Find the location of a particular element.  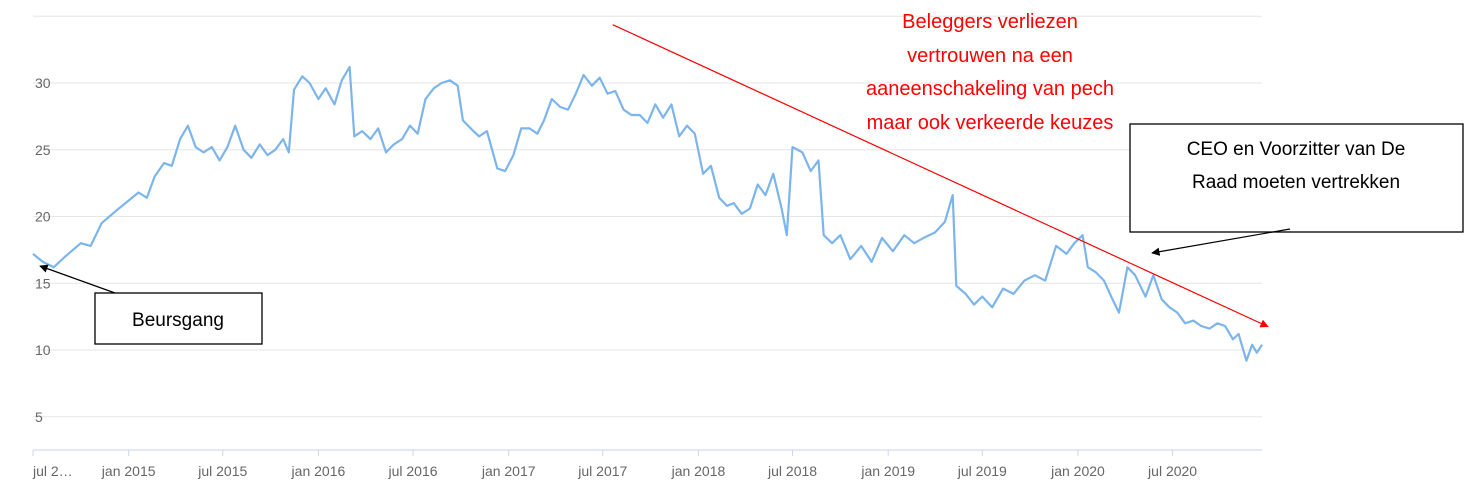

ipo-callout-text: Beursgang is located at coordinates (178, 320).